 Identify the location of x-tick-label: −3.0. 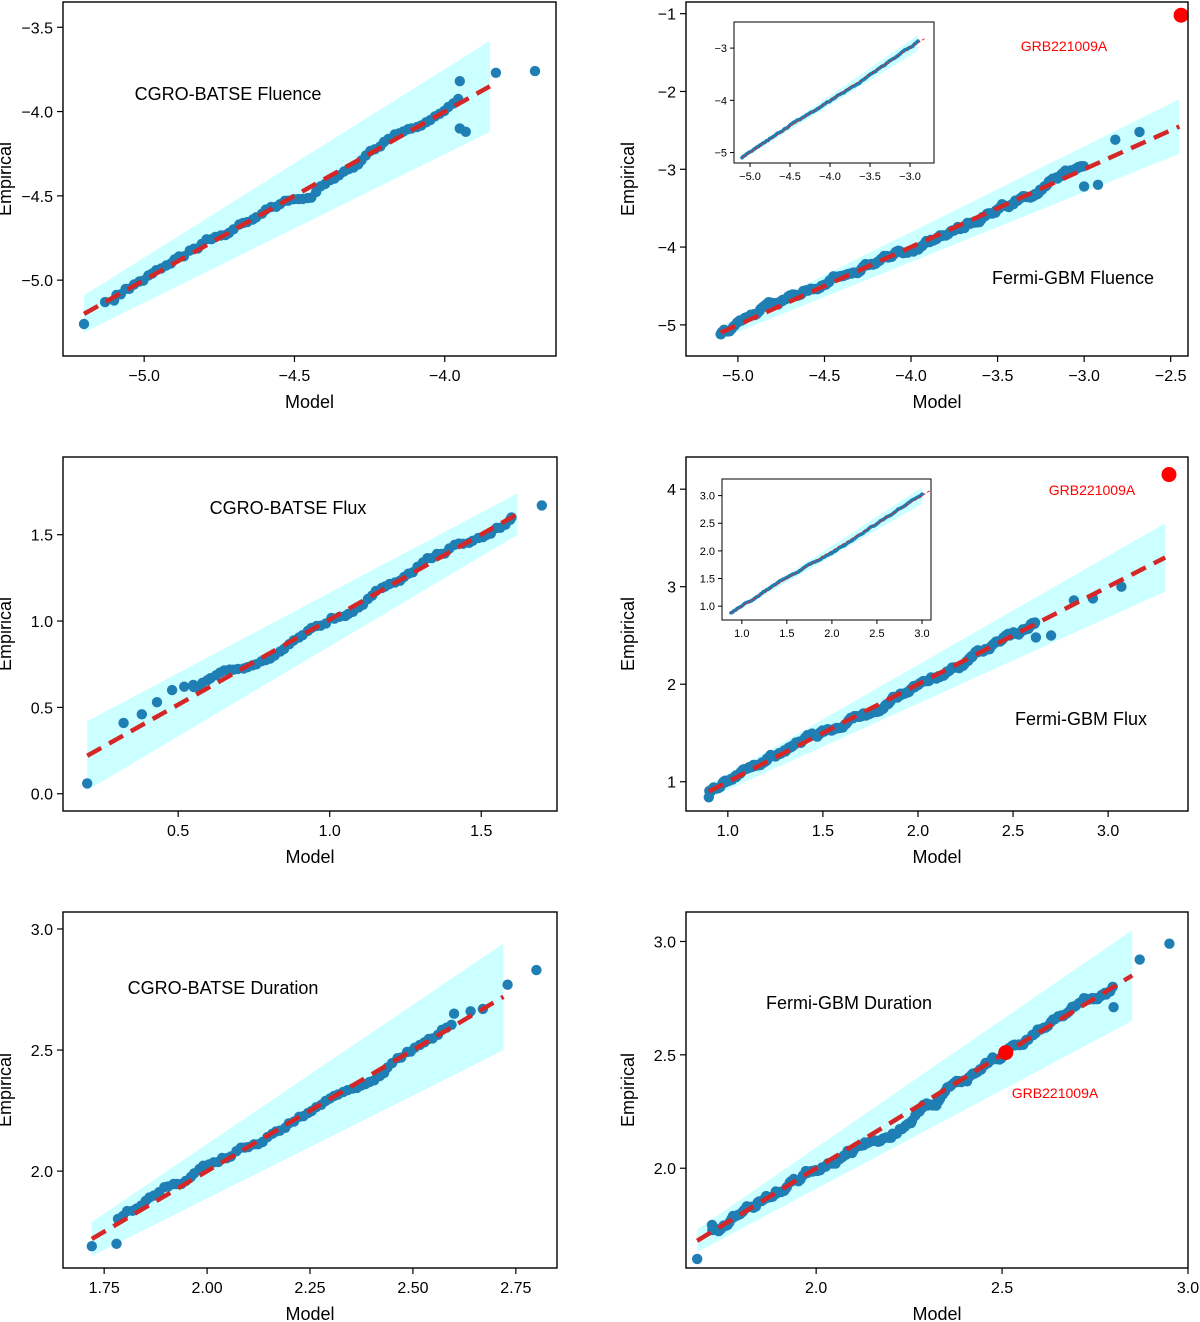
(1084, 376).